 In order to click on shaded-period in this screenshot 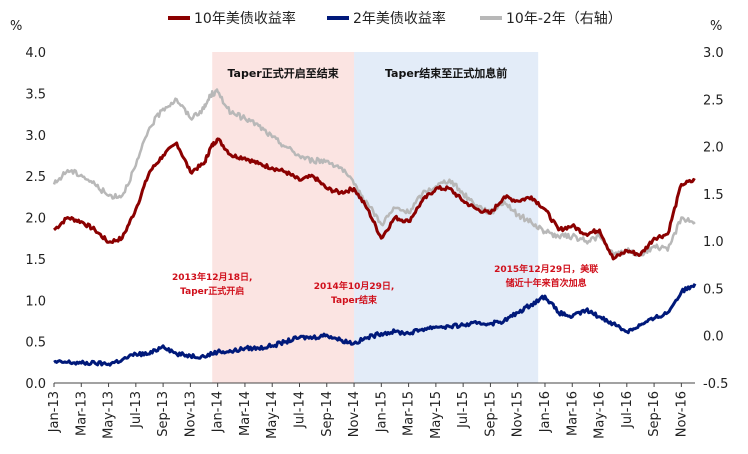, I will do `click(283, 217)`.